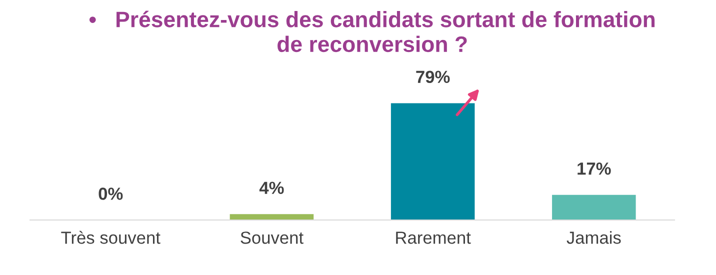 The width and height of the screenshot is (716, 275). I want to click on data-label: 79%, so click(433, 77).